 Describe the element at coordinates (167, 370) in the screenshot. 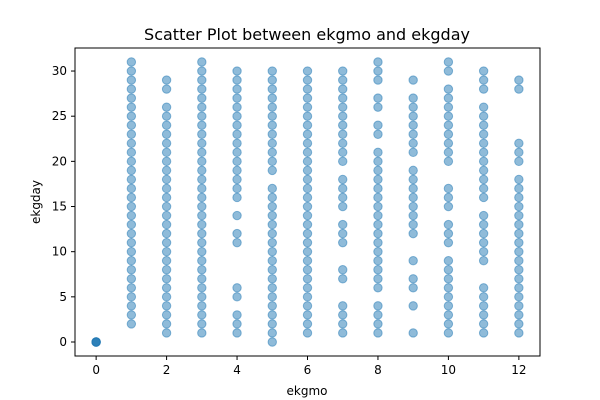

I see `x-tick-label: 2` at that location.